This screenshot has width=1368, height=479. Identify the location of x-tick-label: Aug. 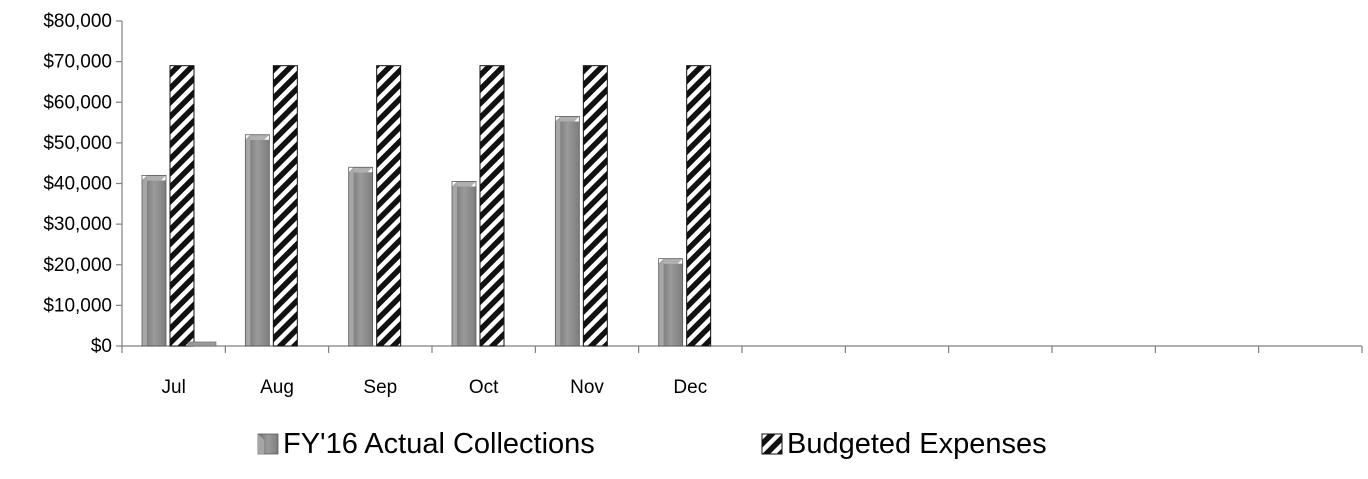
(277, 387).